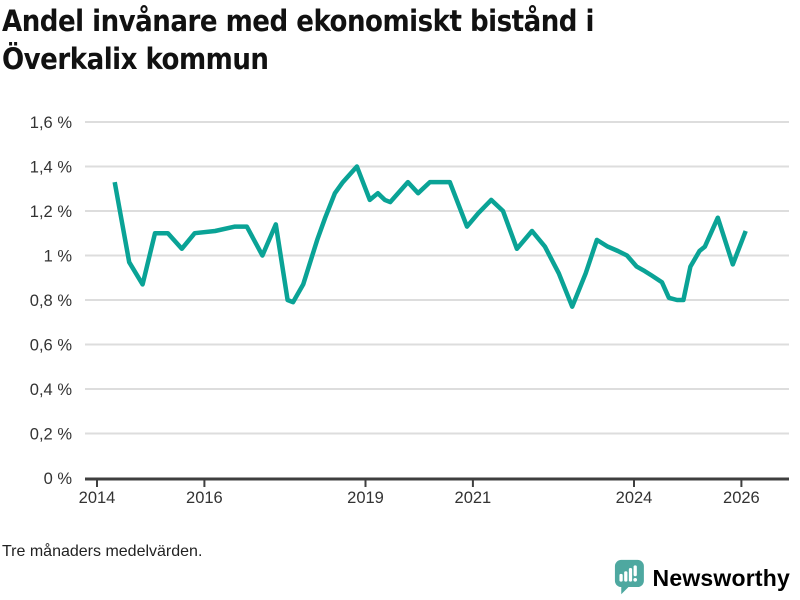  I want to click on x-axis-label: 2024, so click(634, 498).